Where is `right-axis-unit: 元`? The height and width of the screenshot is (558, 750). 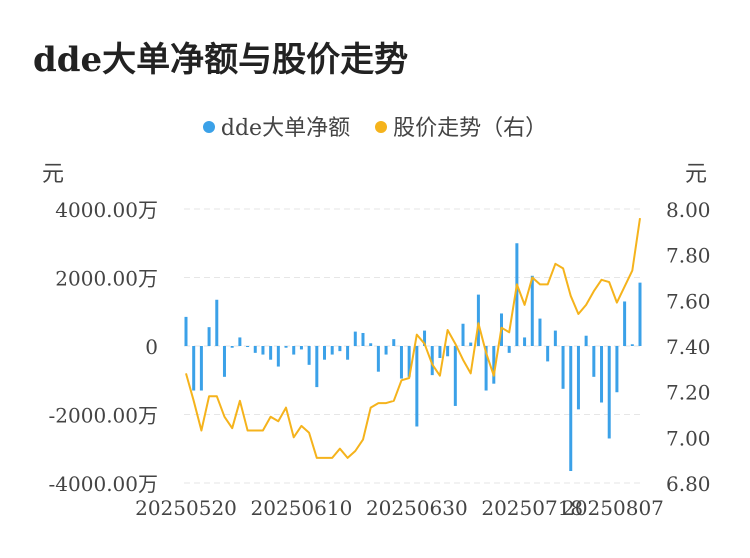 right-axis-unit: 元 is located at coordinates (696, 174).